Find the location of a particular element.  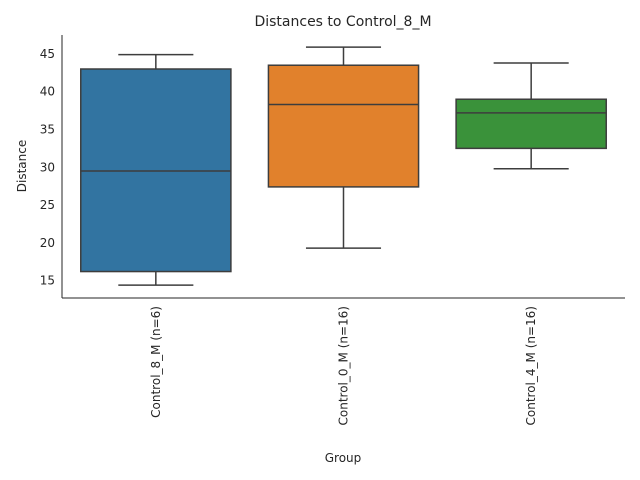

x-tick-label: Control_8_M (n=6) is located at coordinates (156, 362).